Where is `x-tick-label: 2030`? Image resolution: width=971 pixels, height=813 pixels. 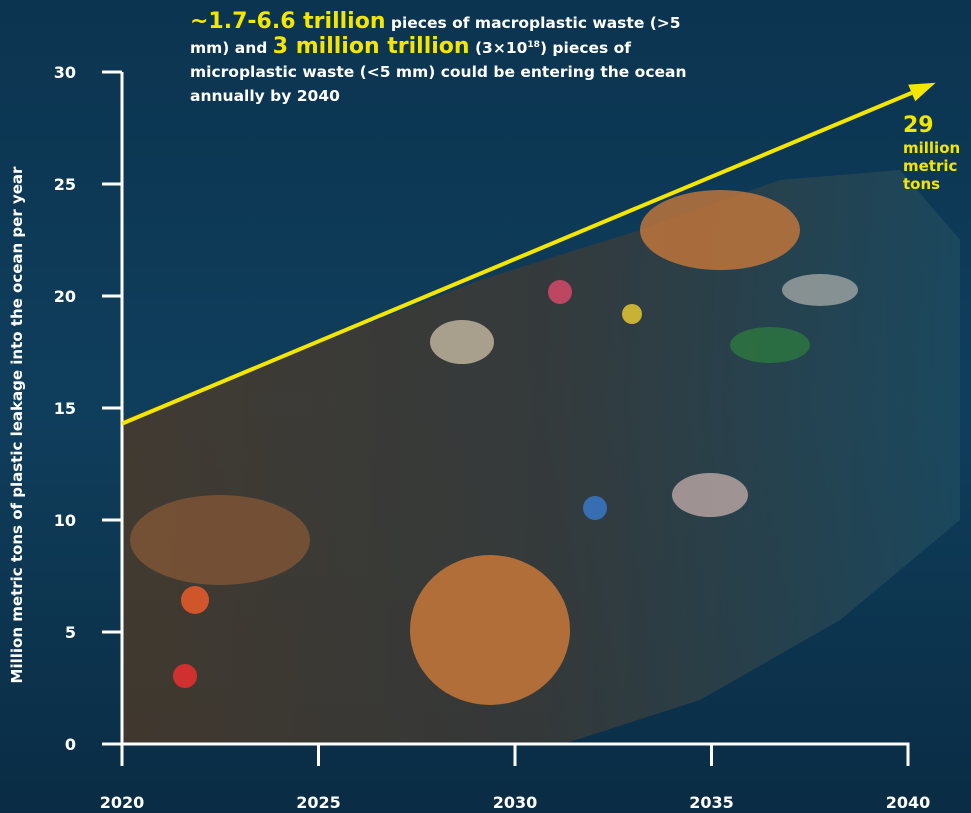
x-tick-label: 2030 is located at coordinates (515, 802).